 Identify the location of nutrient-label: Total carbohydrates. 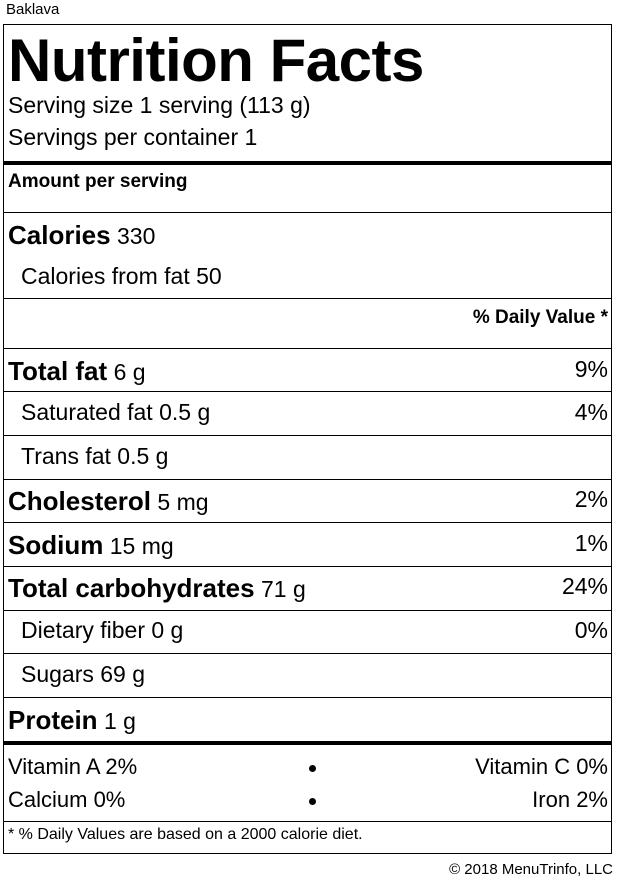
(131, 588).